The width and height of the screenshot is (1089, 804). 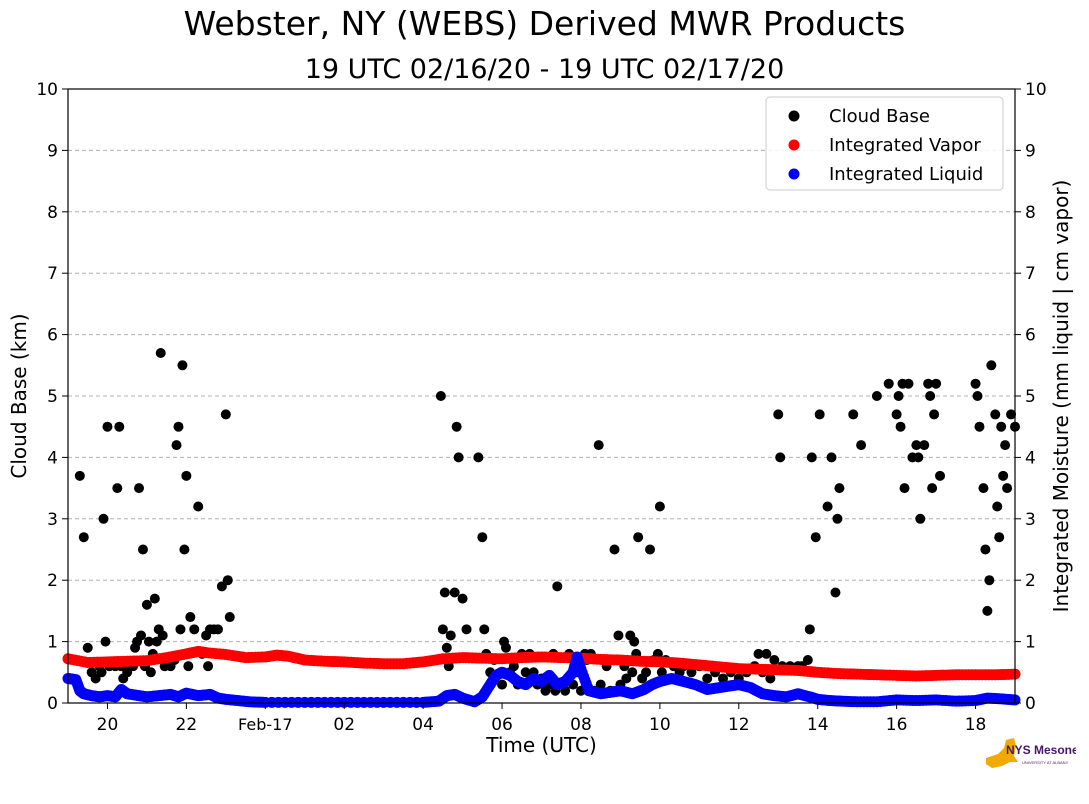 What do you see at coordinates (187, 725) in the screenshot?
I see `x-tick-label: 22` at bounding box center [187, 725].